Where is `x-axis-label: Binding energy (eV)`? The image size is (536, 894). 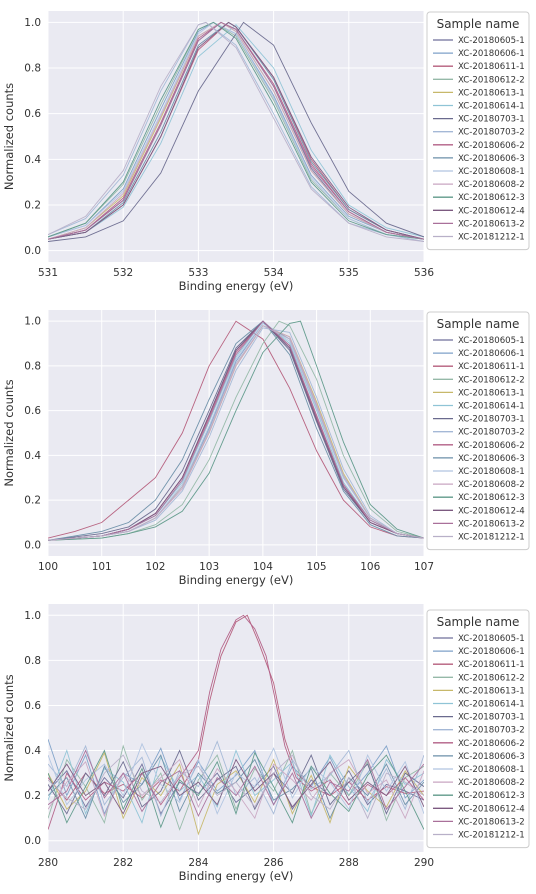
x-axis-label: Binding energy (eV) is located at coordinates (236, 580).